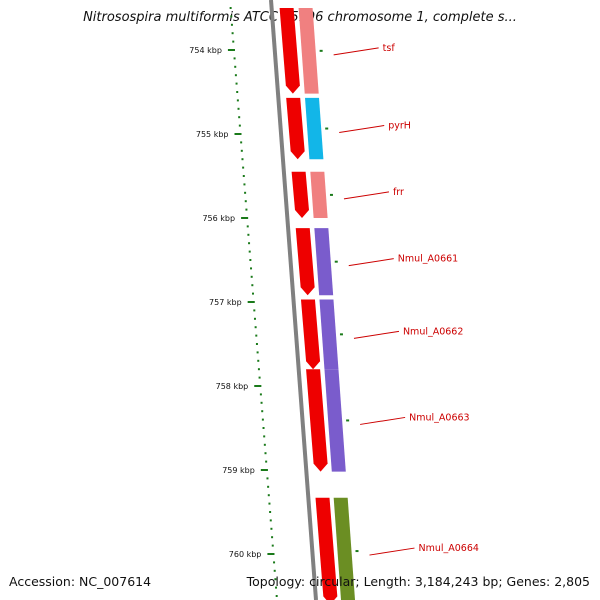  What do you see at coordinates (344, 548) in the screenshot?
I see `gene-block-nmul_a0664` at bounding box center [344, 548].